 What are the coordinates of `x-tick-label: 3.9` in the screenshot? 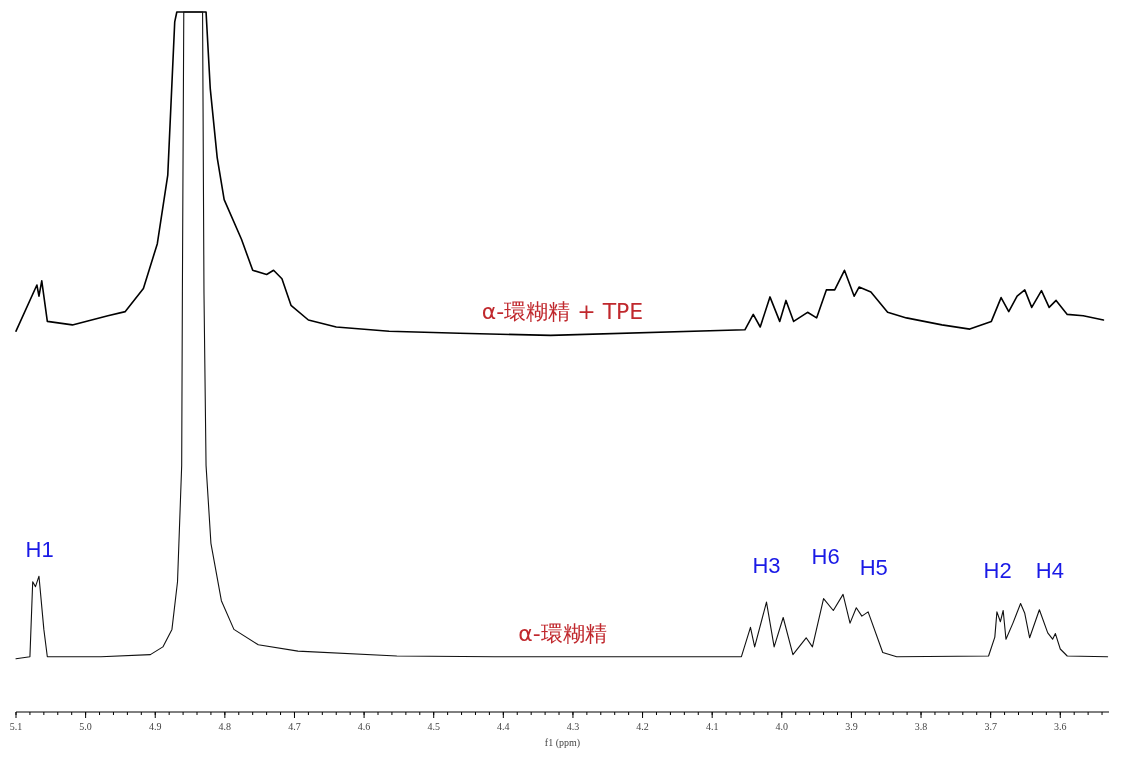 It's located at (851, 726).